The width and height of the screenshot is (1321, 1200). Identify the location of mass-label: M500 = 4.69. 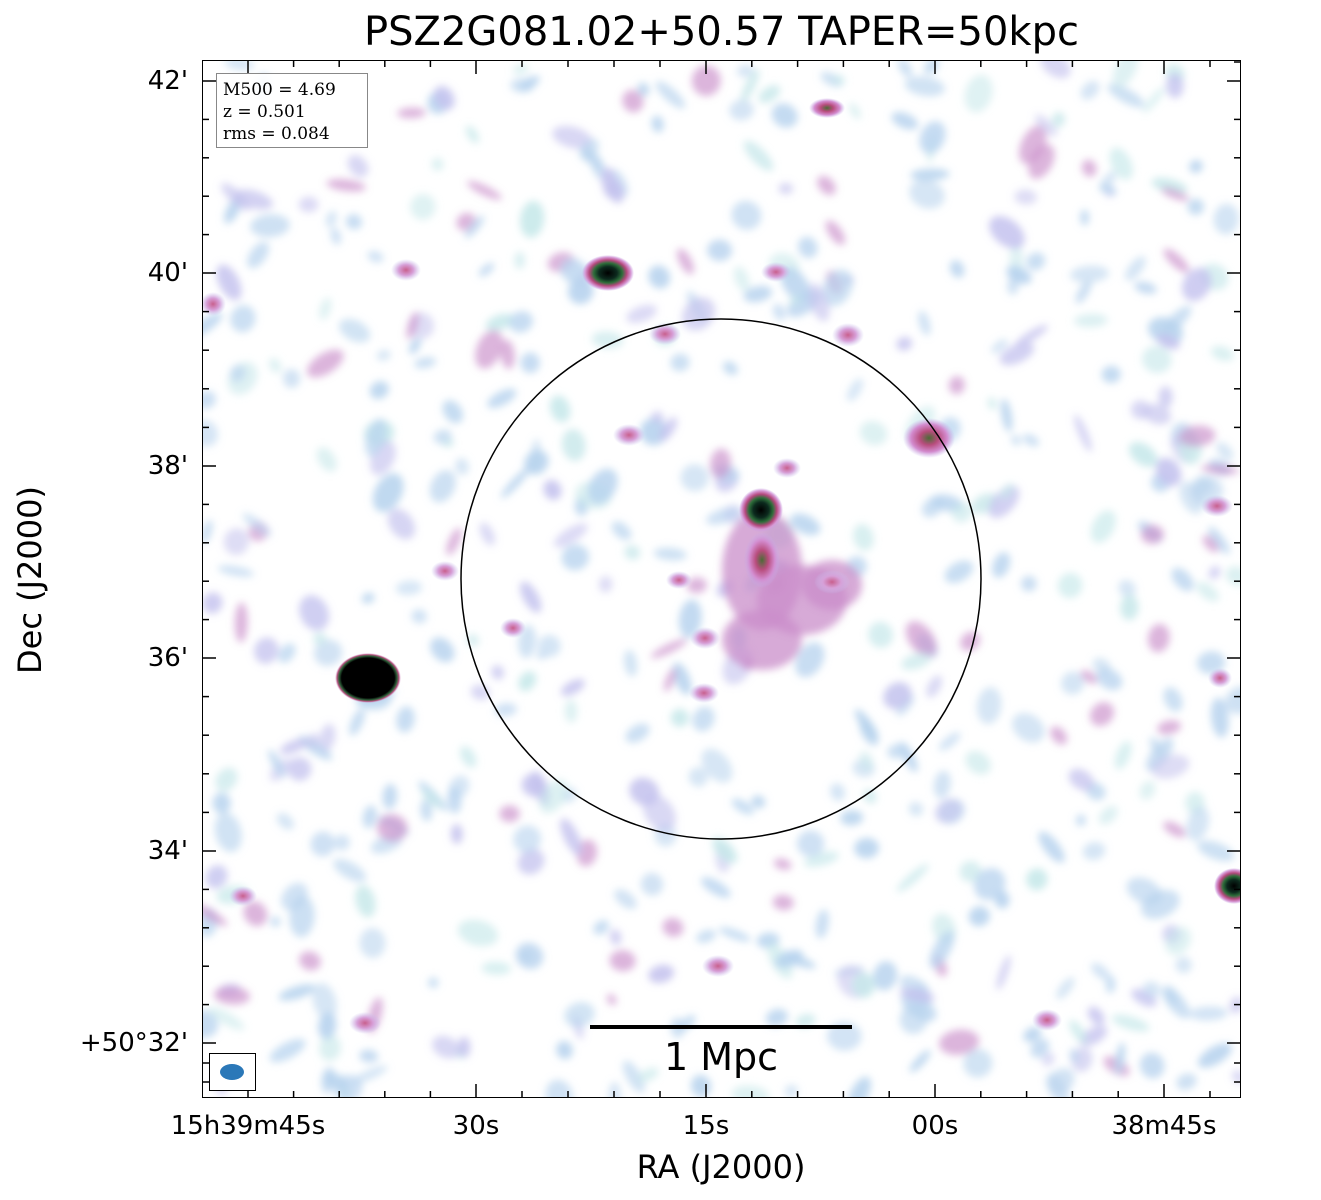
(279, 90).